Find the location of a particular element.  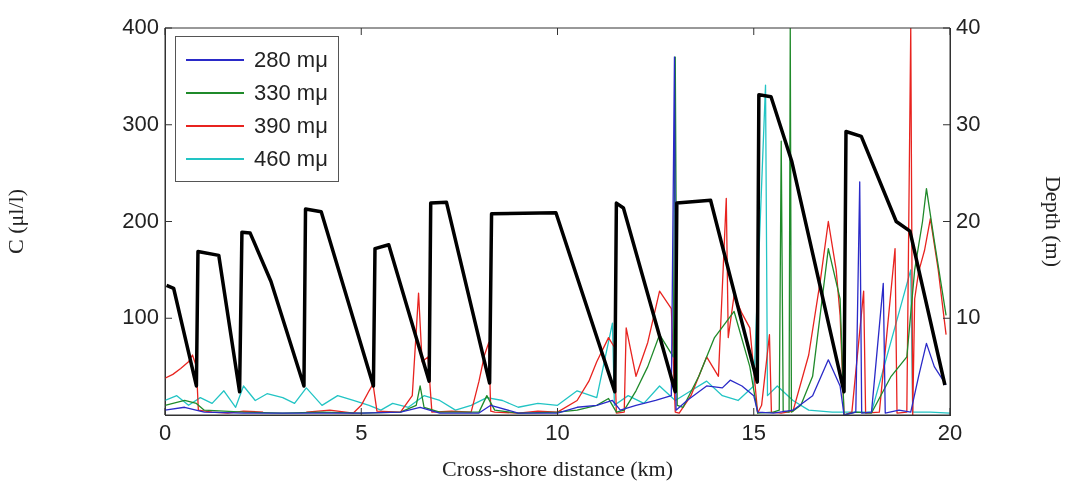

legend-label: 330 mμ is located at coordinates (291, 92).